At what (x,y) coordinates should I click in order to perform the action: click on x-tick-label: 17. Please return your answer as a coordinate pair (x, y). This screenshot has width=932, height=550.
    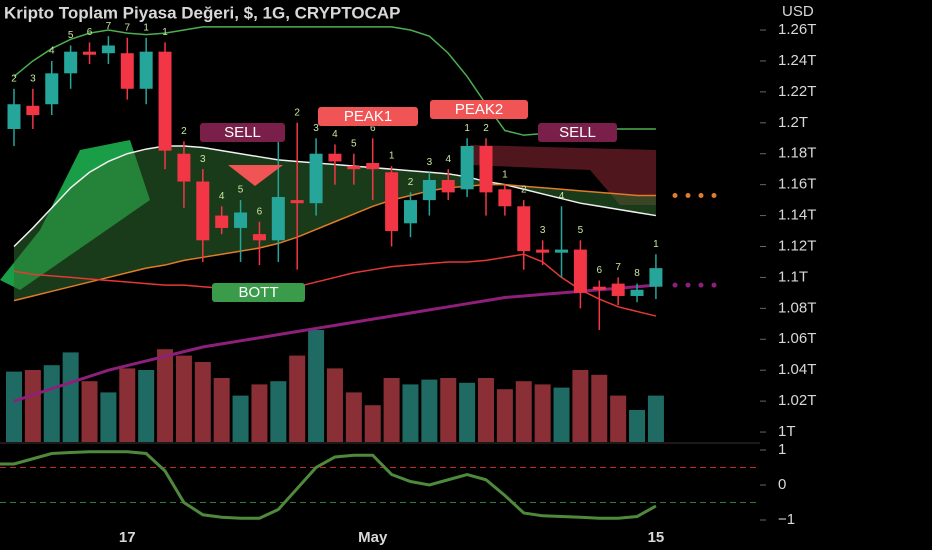
    Looking at the image, I should click on (127, 537).